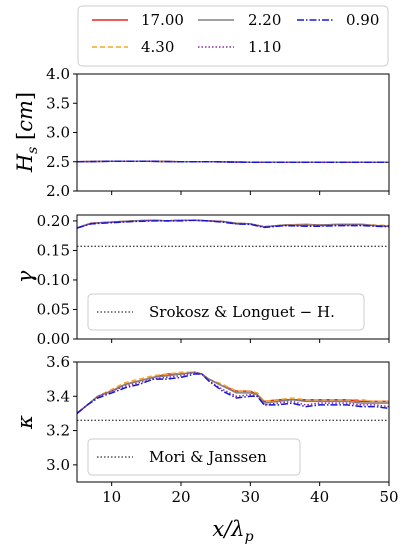 The width and height of the screenshot is (407, 548). I want to click on kappa-reference-legend: Mori & Janssen, so click(194, 457).